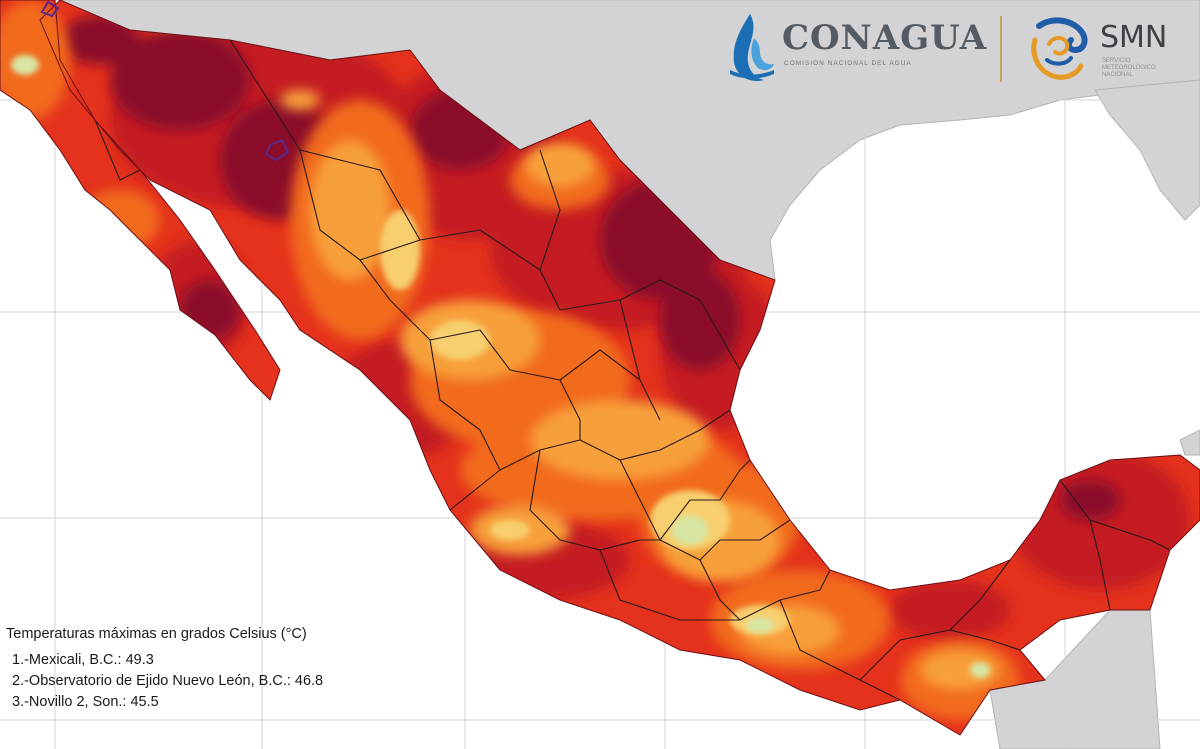  I want to click on florida-landmass, so click(1147, 150).